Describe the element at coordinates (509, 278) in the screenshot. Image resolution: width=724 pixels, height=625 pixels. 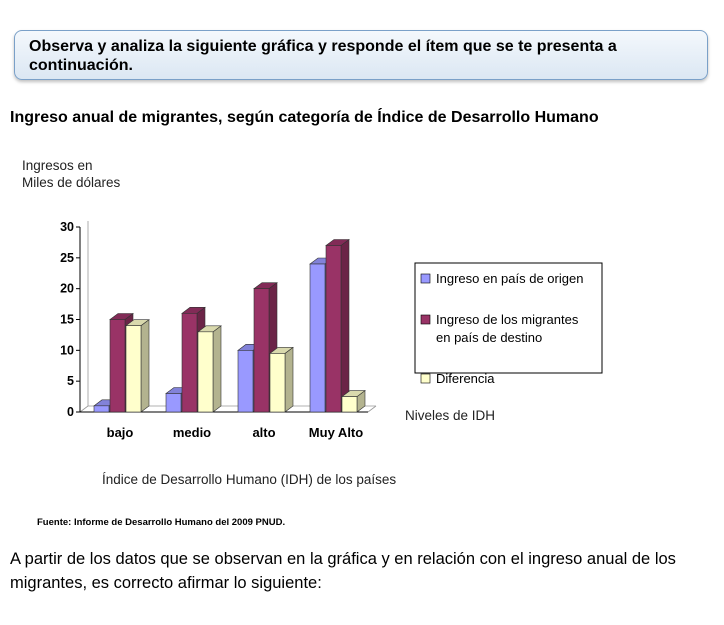
I see `legend-label: Ingreso en país de origen` at that location.